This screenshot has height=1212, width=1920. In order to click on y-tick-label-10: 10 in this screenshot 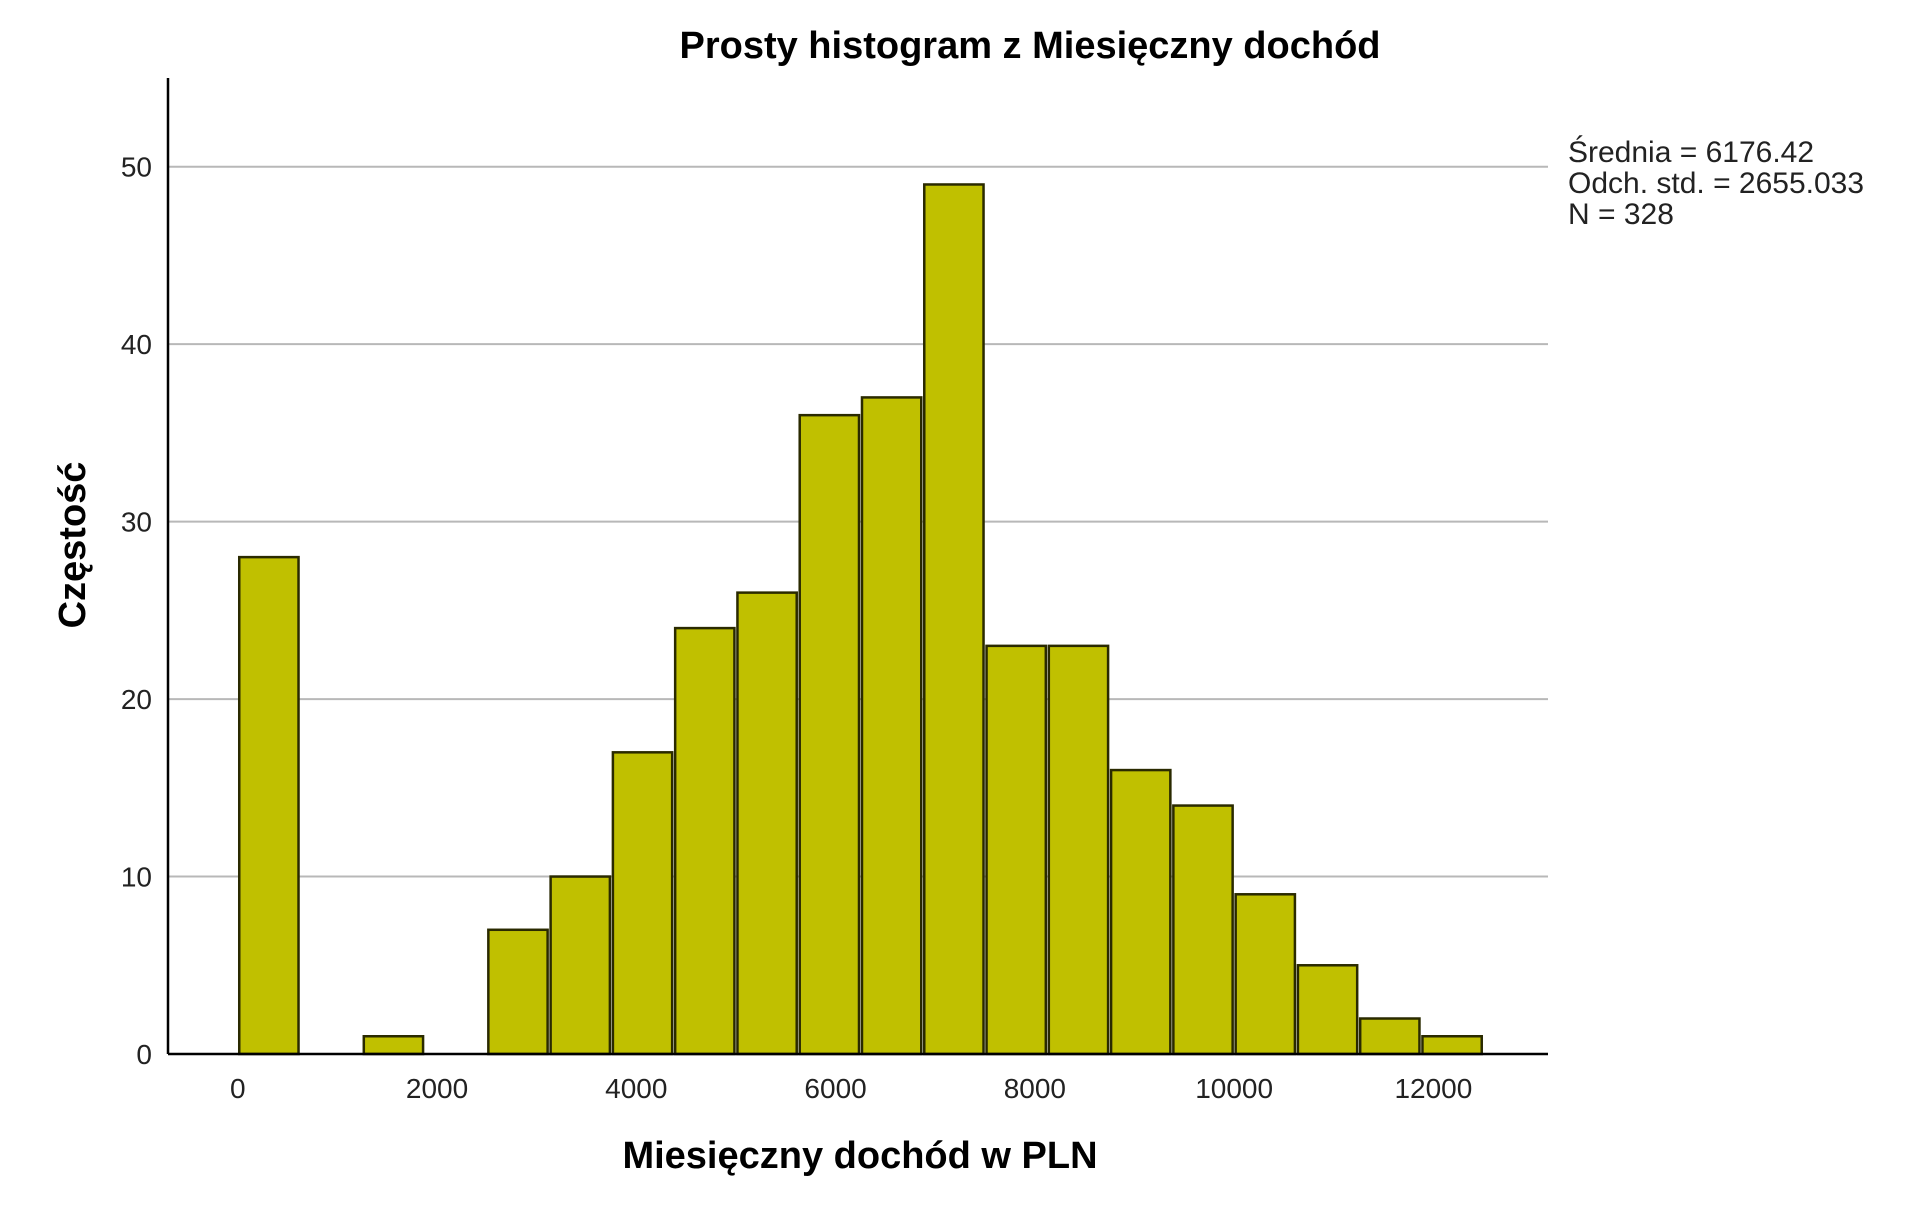, I will do `click(136, 877)`.